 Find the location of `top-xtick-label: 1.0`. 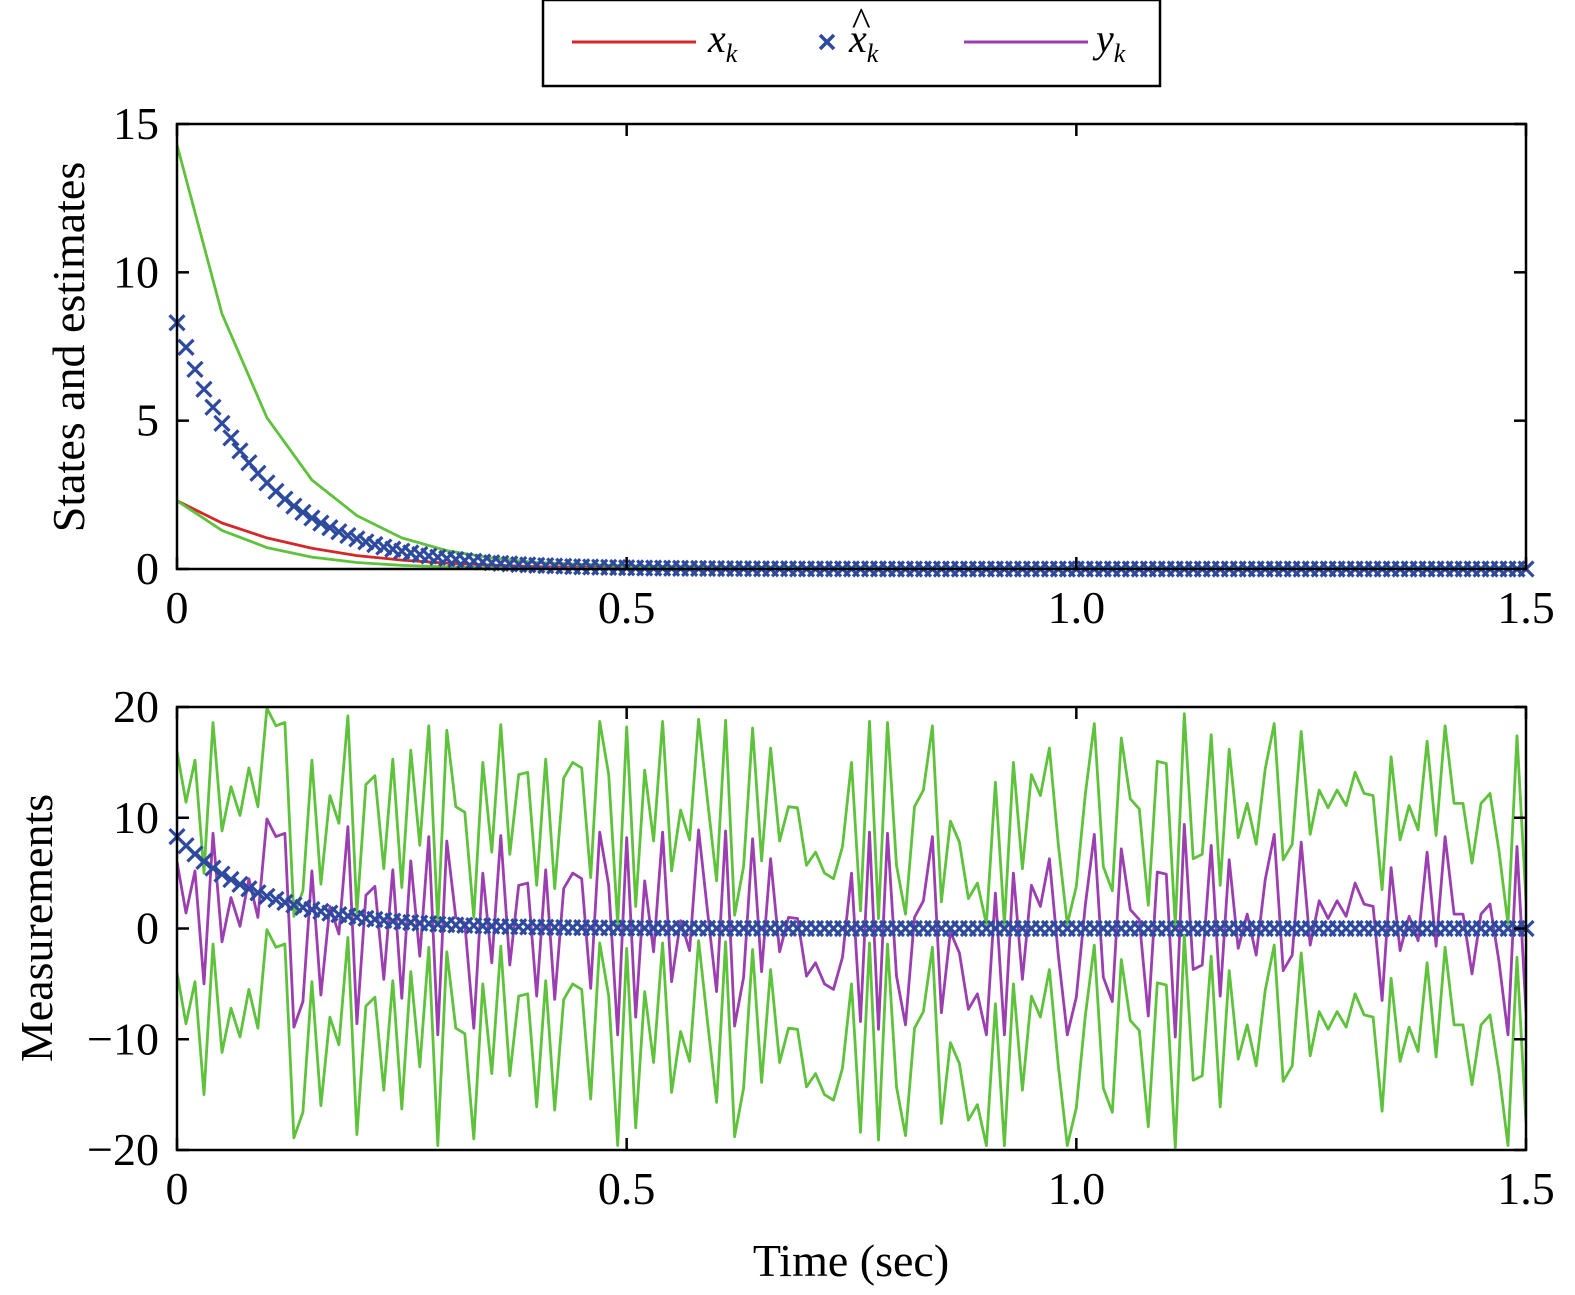

top-xtick-label: 1.0 is located at coordinates (1077, 607).